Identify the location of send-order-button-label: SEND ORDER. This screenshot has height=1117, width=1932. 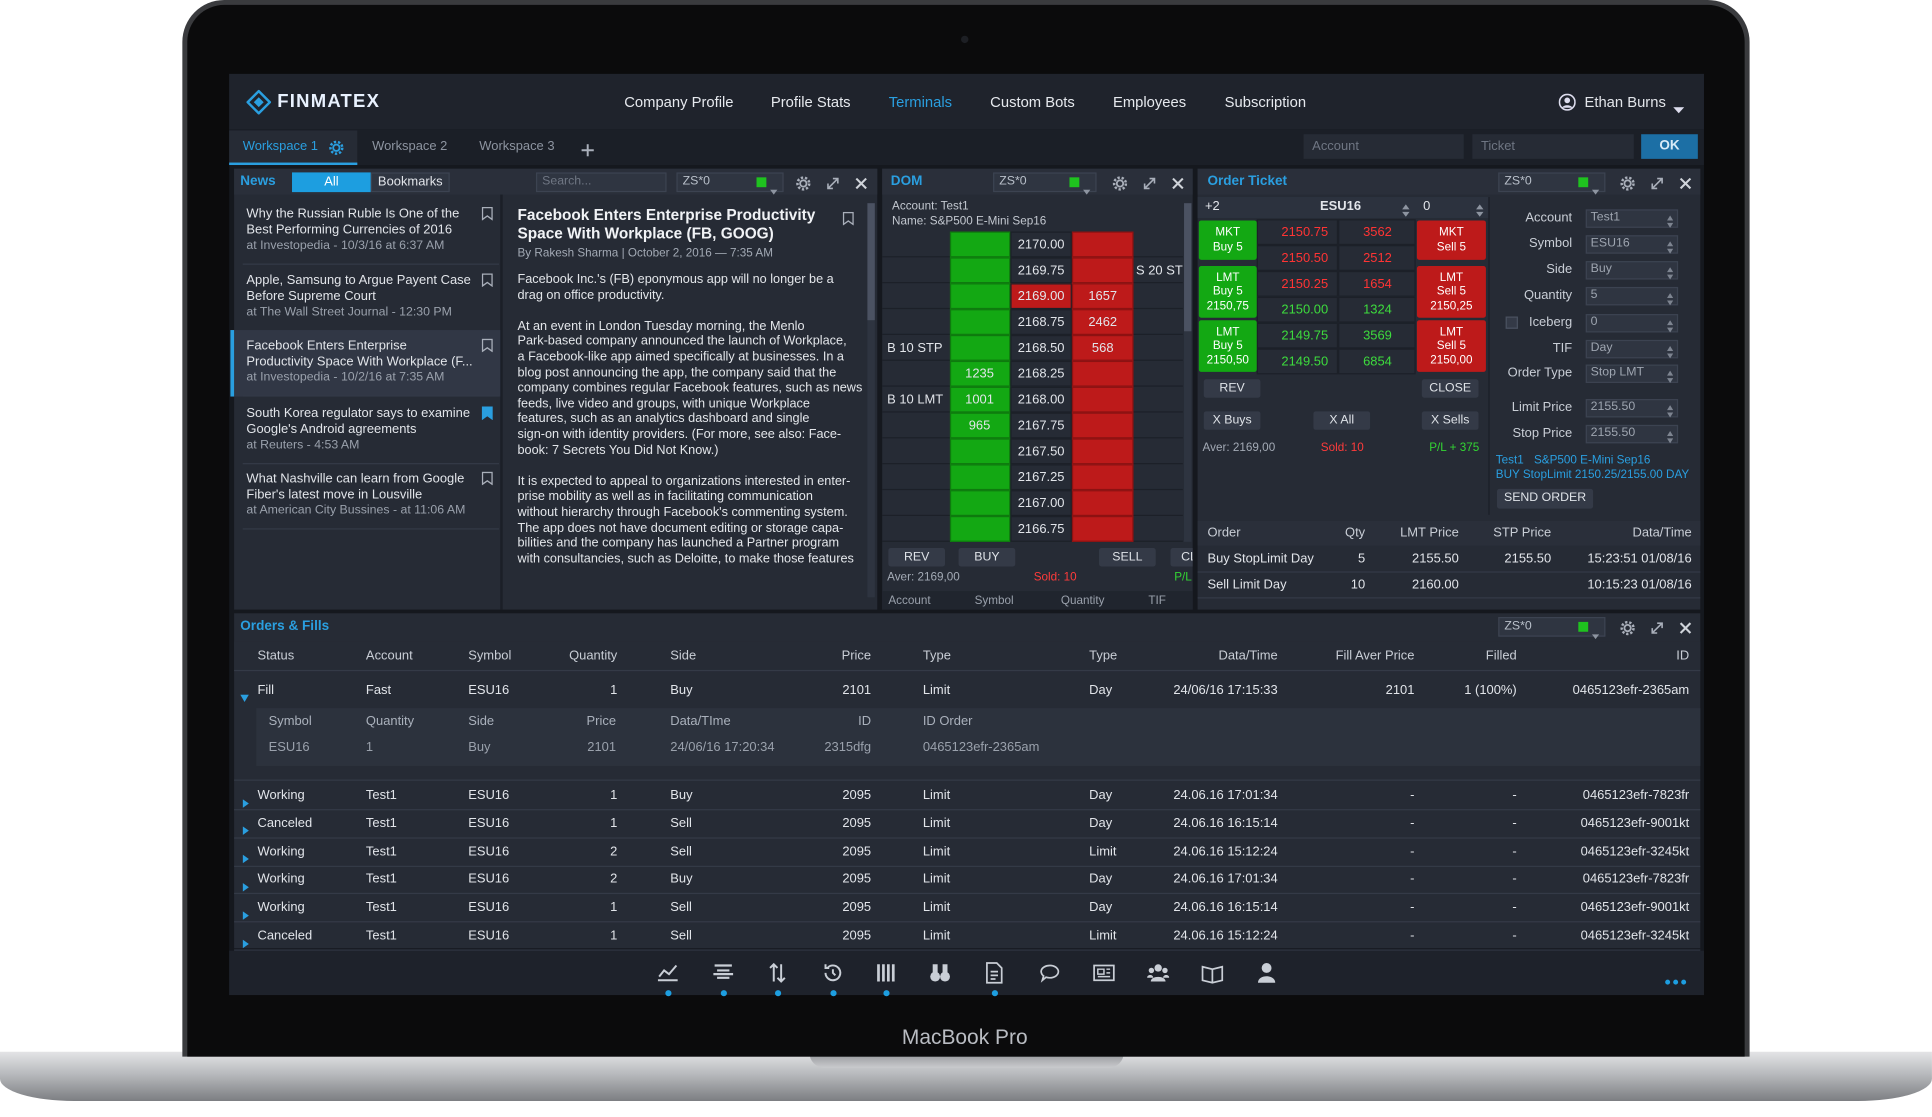
(1545, 498).